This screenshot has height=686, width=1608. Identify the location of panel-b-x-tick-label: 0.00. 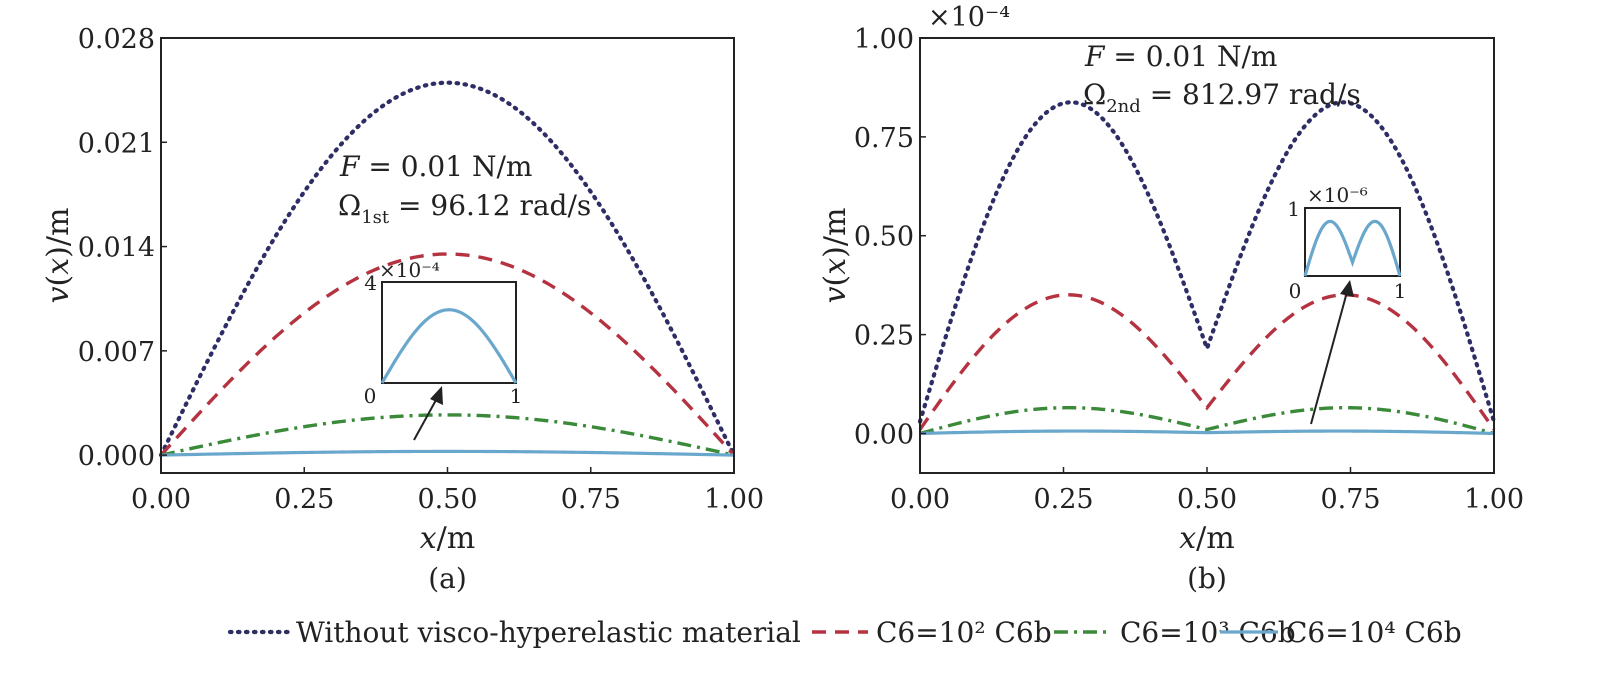
(920, 499).